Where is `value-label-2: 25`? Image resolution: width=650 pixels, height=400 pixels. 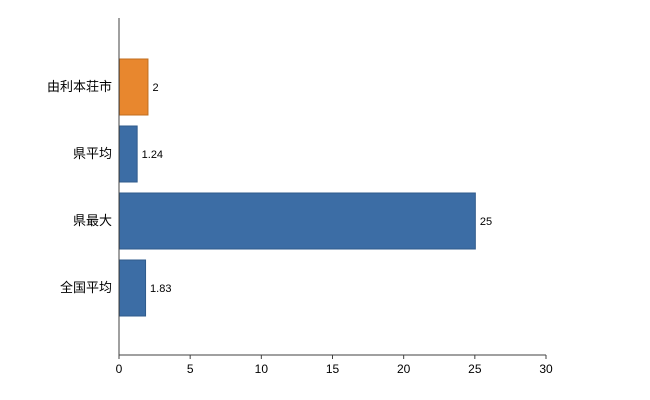
value-label-2: 25 is located at coordinates (486, 222).